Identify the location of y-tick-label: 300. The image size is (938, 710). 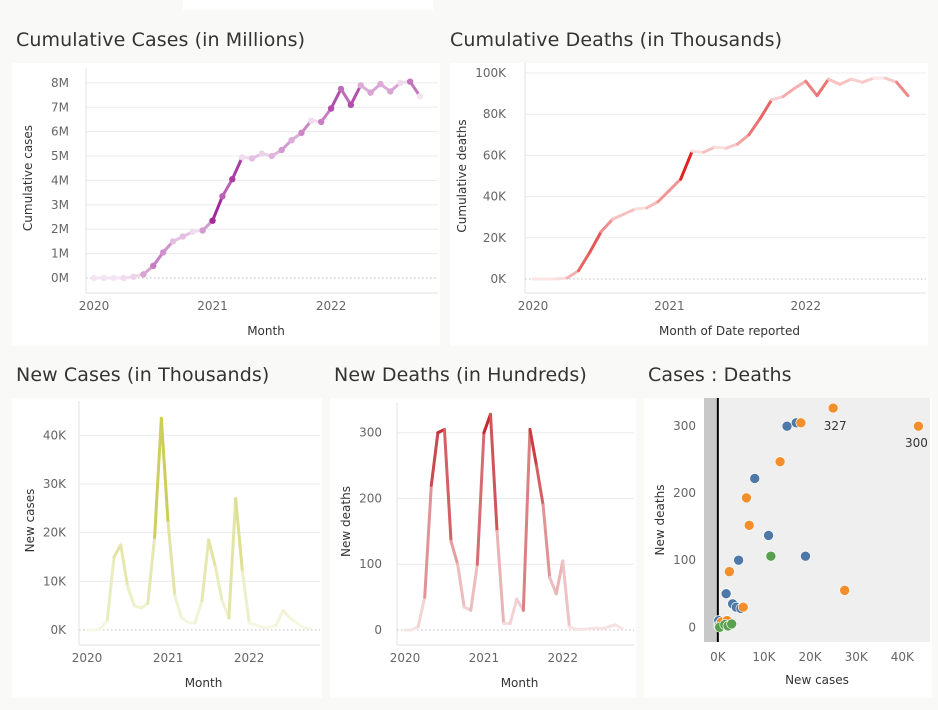
(684, 426).